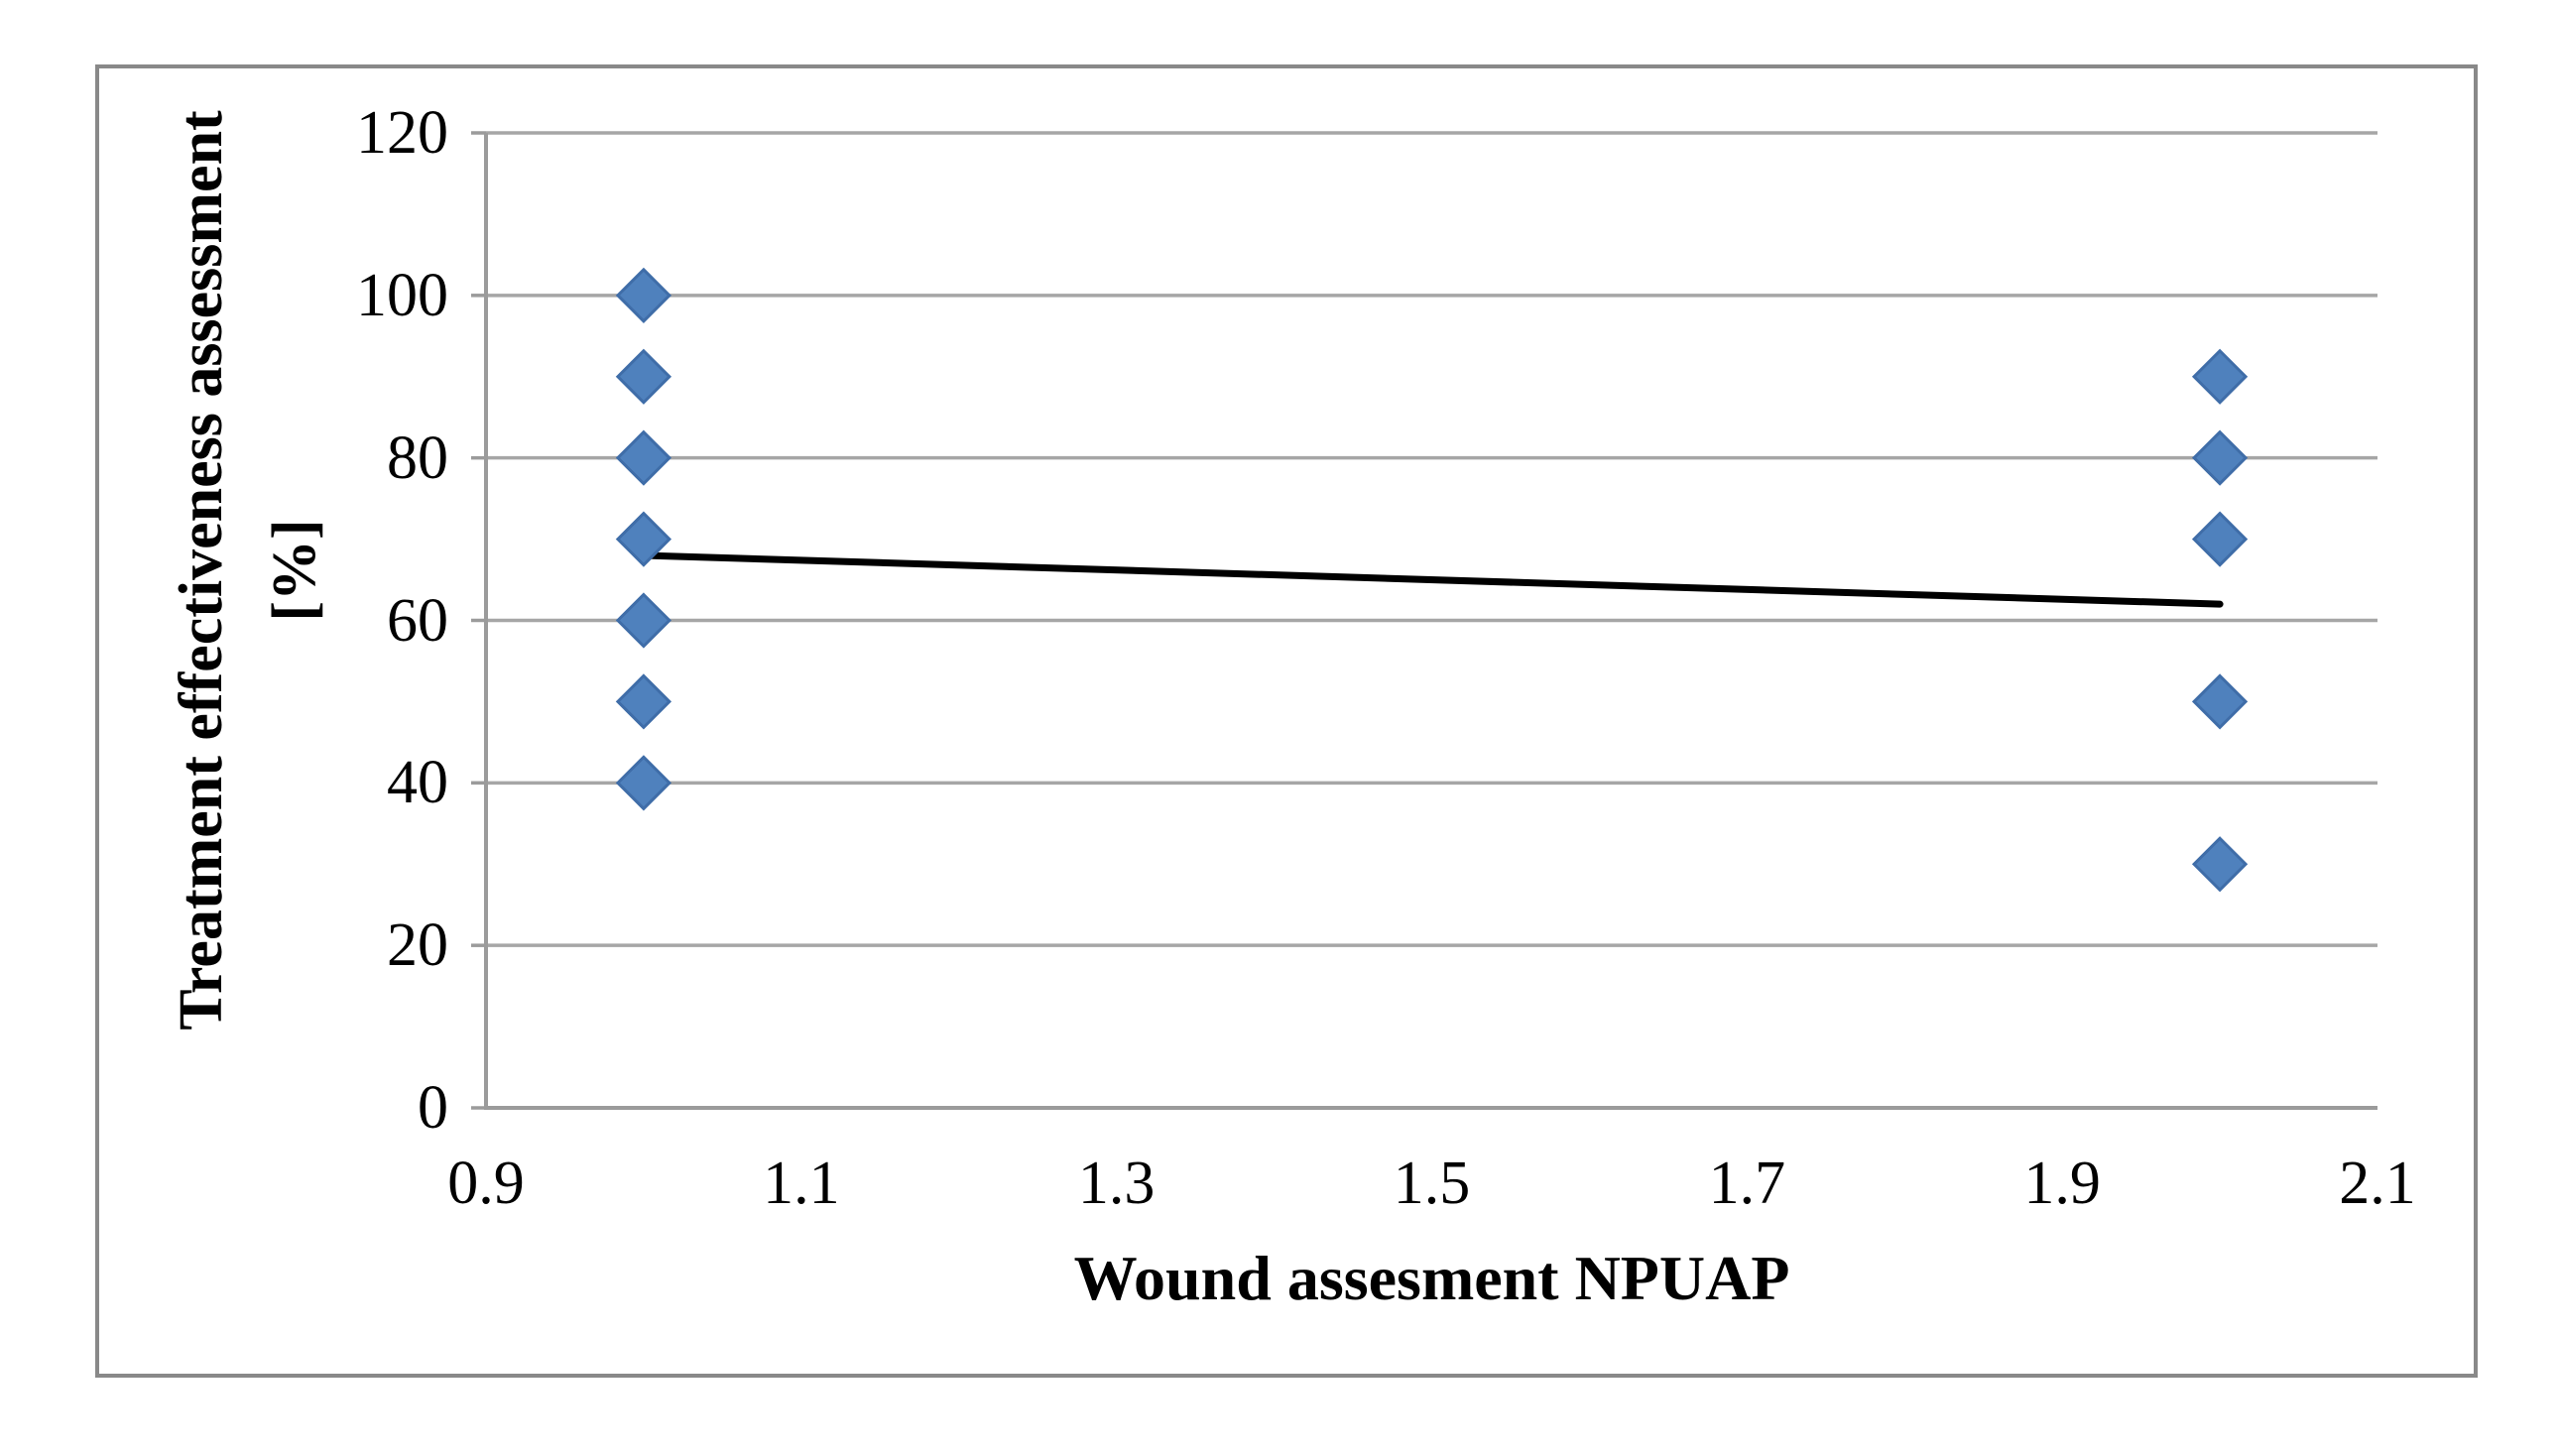 The width and height of the screenshot is (2559, 1456). What do you see at coordinates (418, 945) in the screenshot?
I see `y-tick-label: 20` at bounding box center [418, 945].